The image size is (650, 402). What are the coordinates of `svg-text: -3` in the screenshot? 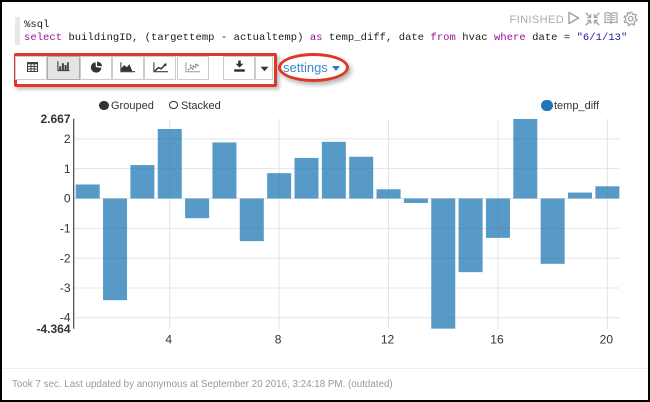 It's located at (65, 288).